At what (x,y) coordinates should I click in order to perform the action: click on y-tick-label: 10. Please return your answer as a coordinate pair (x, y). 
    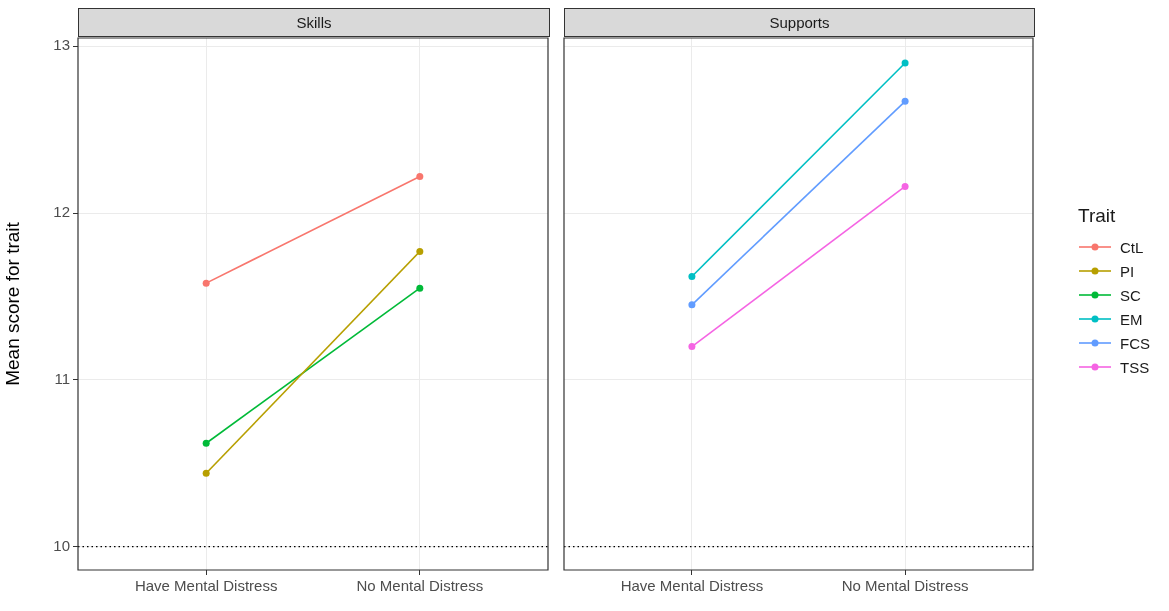
    Looking at the image, I should click on (61, 545).